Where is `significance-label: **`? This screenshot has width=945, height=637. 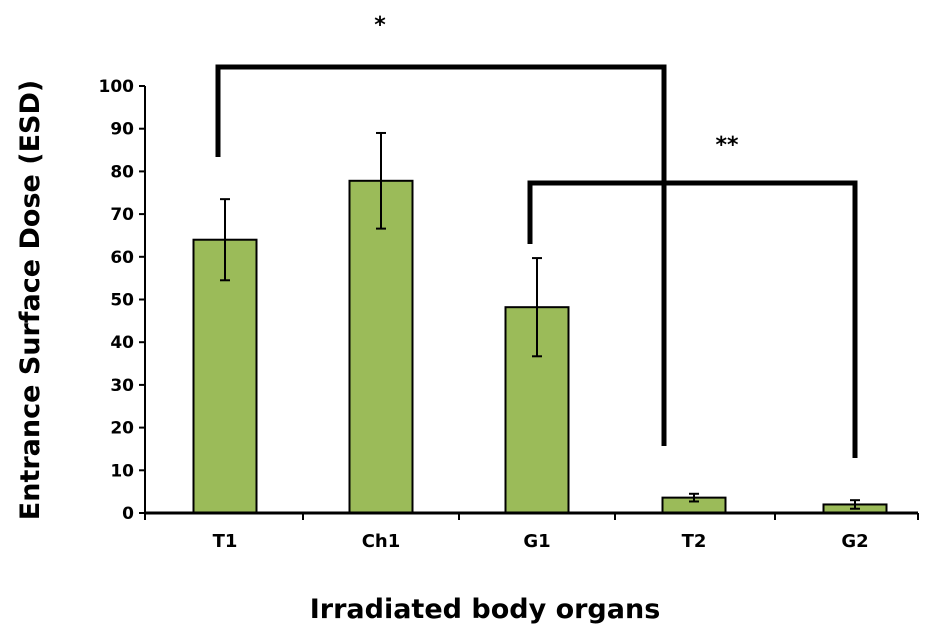
significance-label: ** is located at coordinates (727, 145).